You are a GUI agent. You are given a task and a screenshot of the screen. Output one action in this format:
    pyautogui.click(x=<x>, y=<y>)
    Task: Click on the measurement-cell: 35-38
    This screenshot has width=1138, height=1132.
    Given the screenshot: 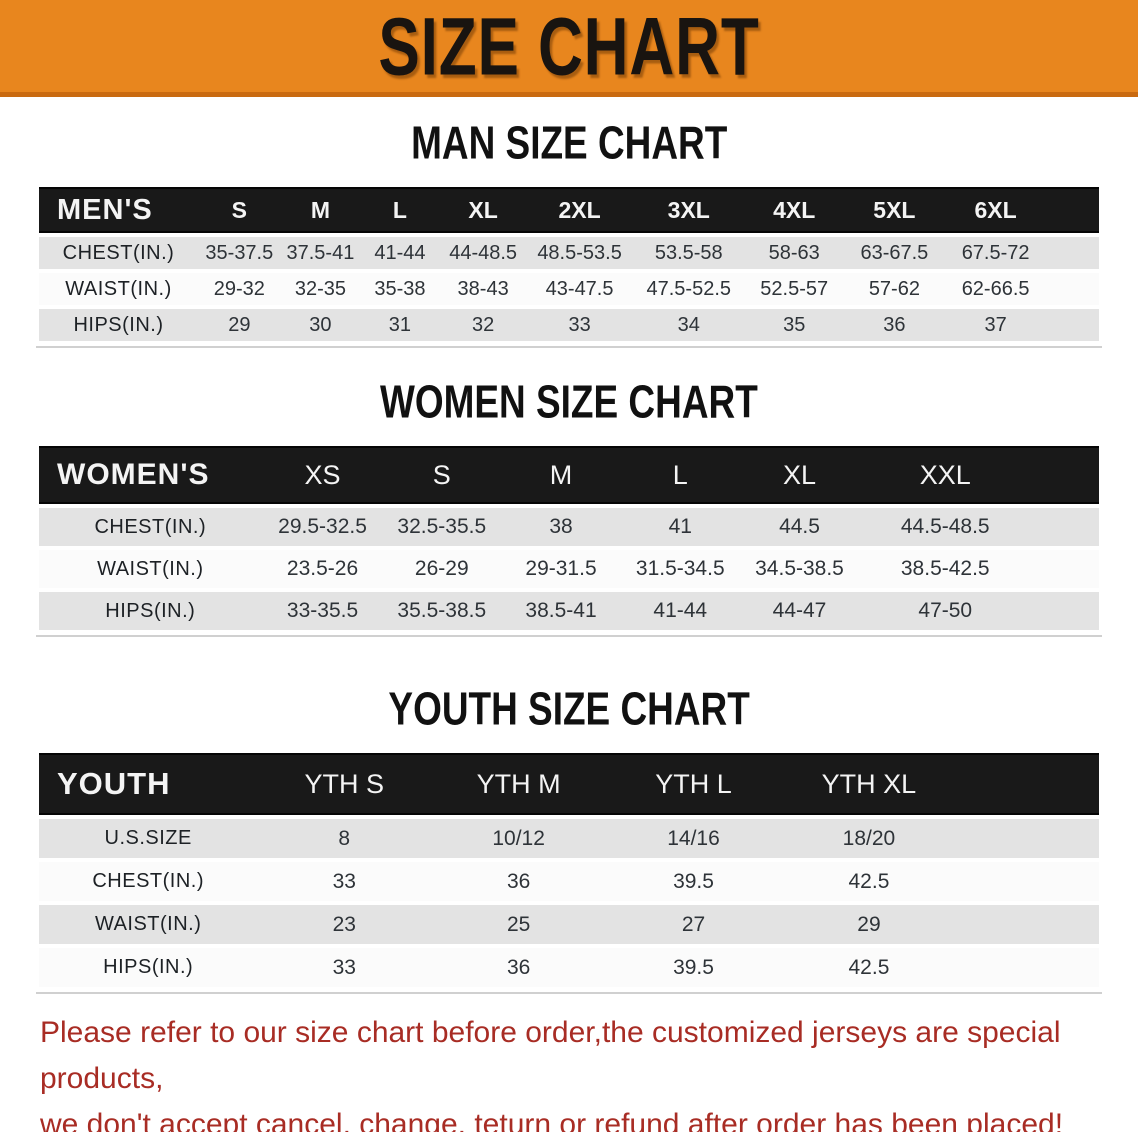 What is the action you would take?
    pyautogui.click(x=400, y=289)
    